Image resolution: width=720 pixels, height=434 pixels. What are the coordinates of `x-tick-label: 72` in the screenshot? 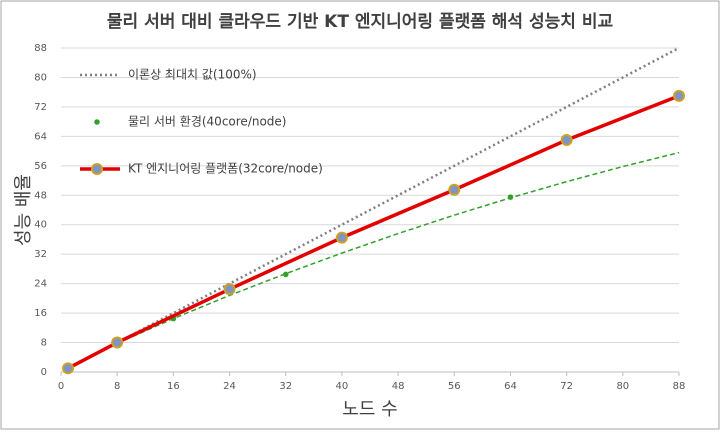 It's located at (566, 386).